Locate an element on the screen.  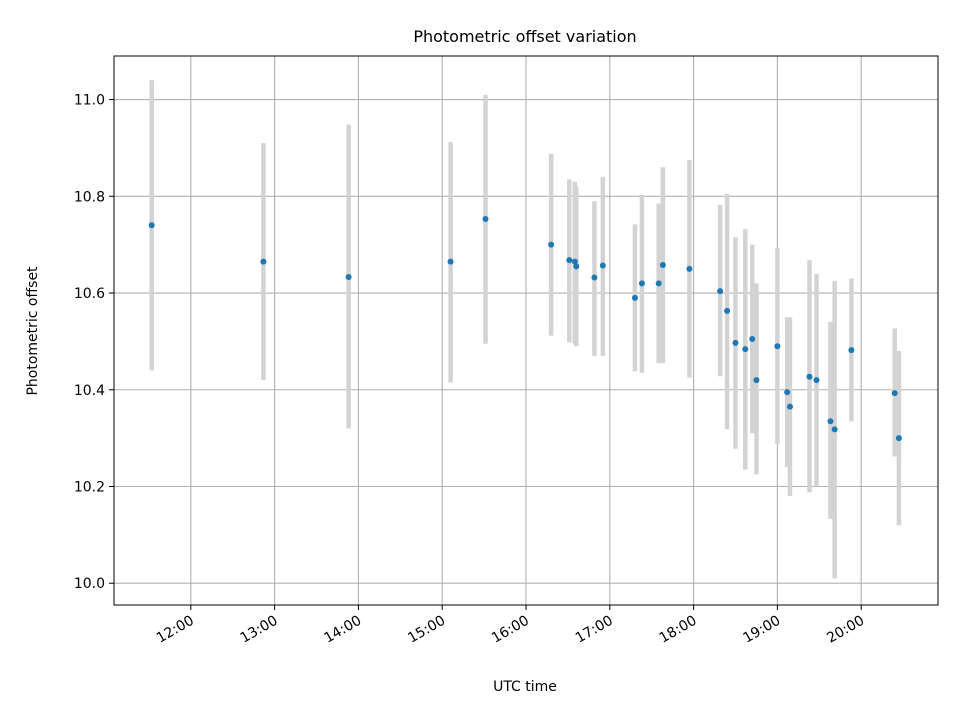
y-tick-label: 10.0 is located at coordinates (89, 584).